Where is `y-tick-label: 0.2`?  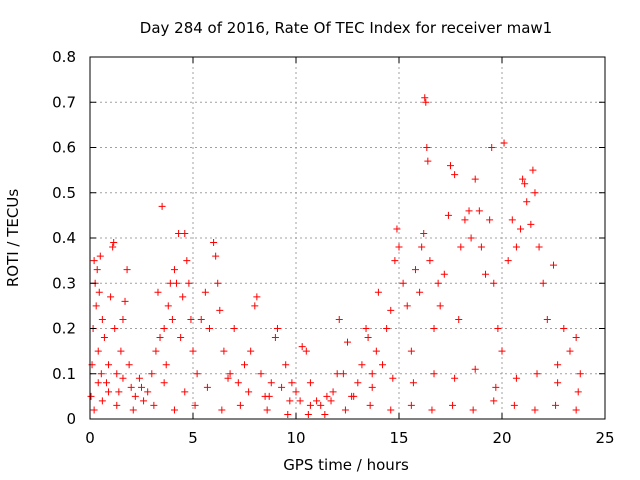
y-tick-label: 0.2 is located at coordinates (64, 329).